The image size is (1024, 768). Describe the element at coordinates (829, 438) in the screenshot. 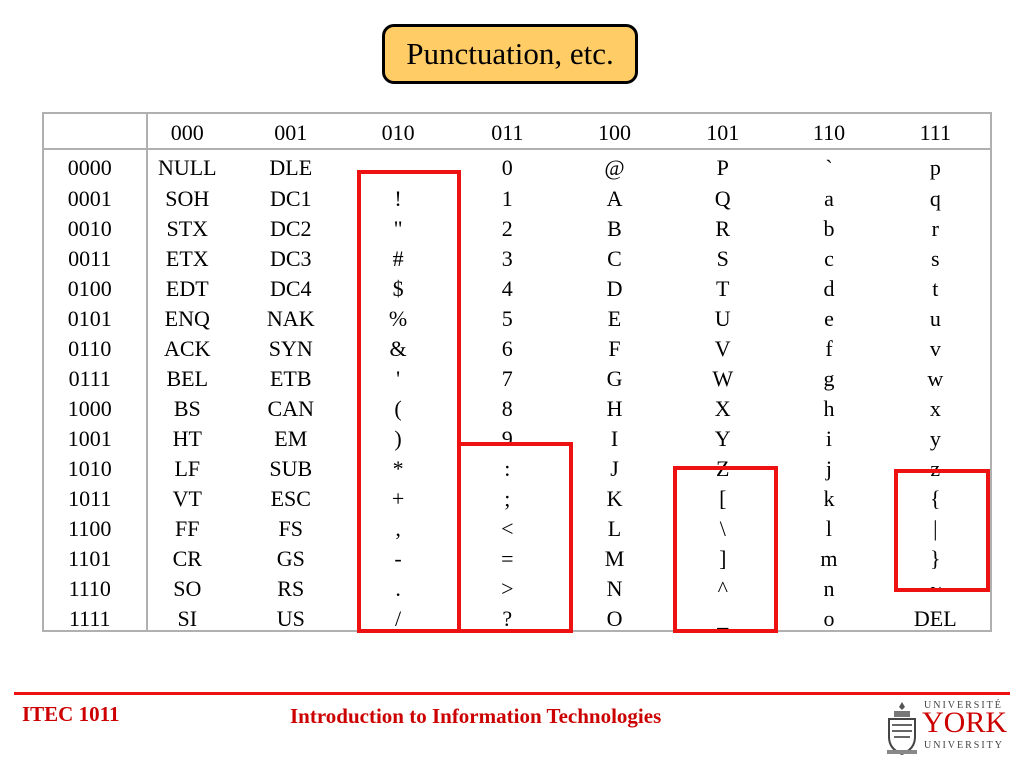

I see `table-cell: i` at that location.